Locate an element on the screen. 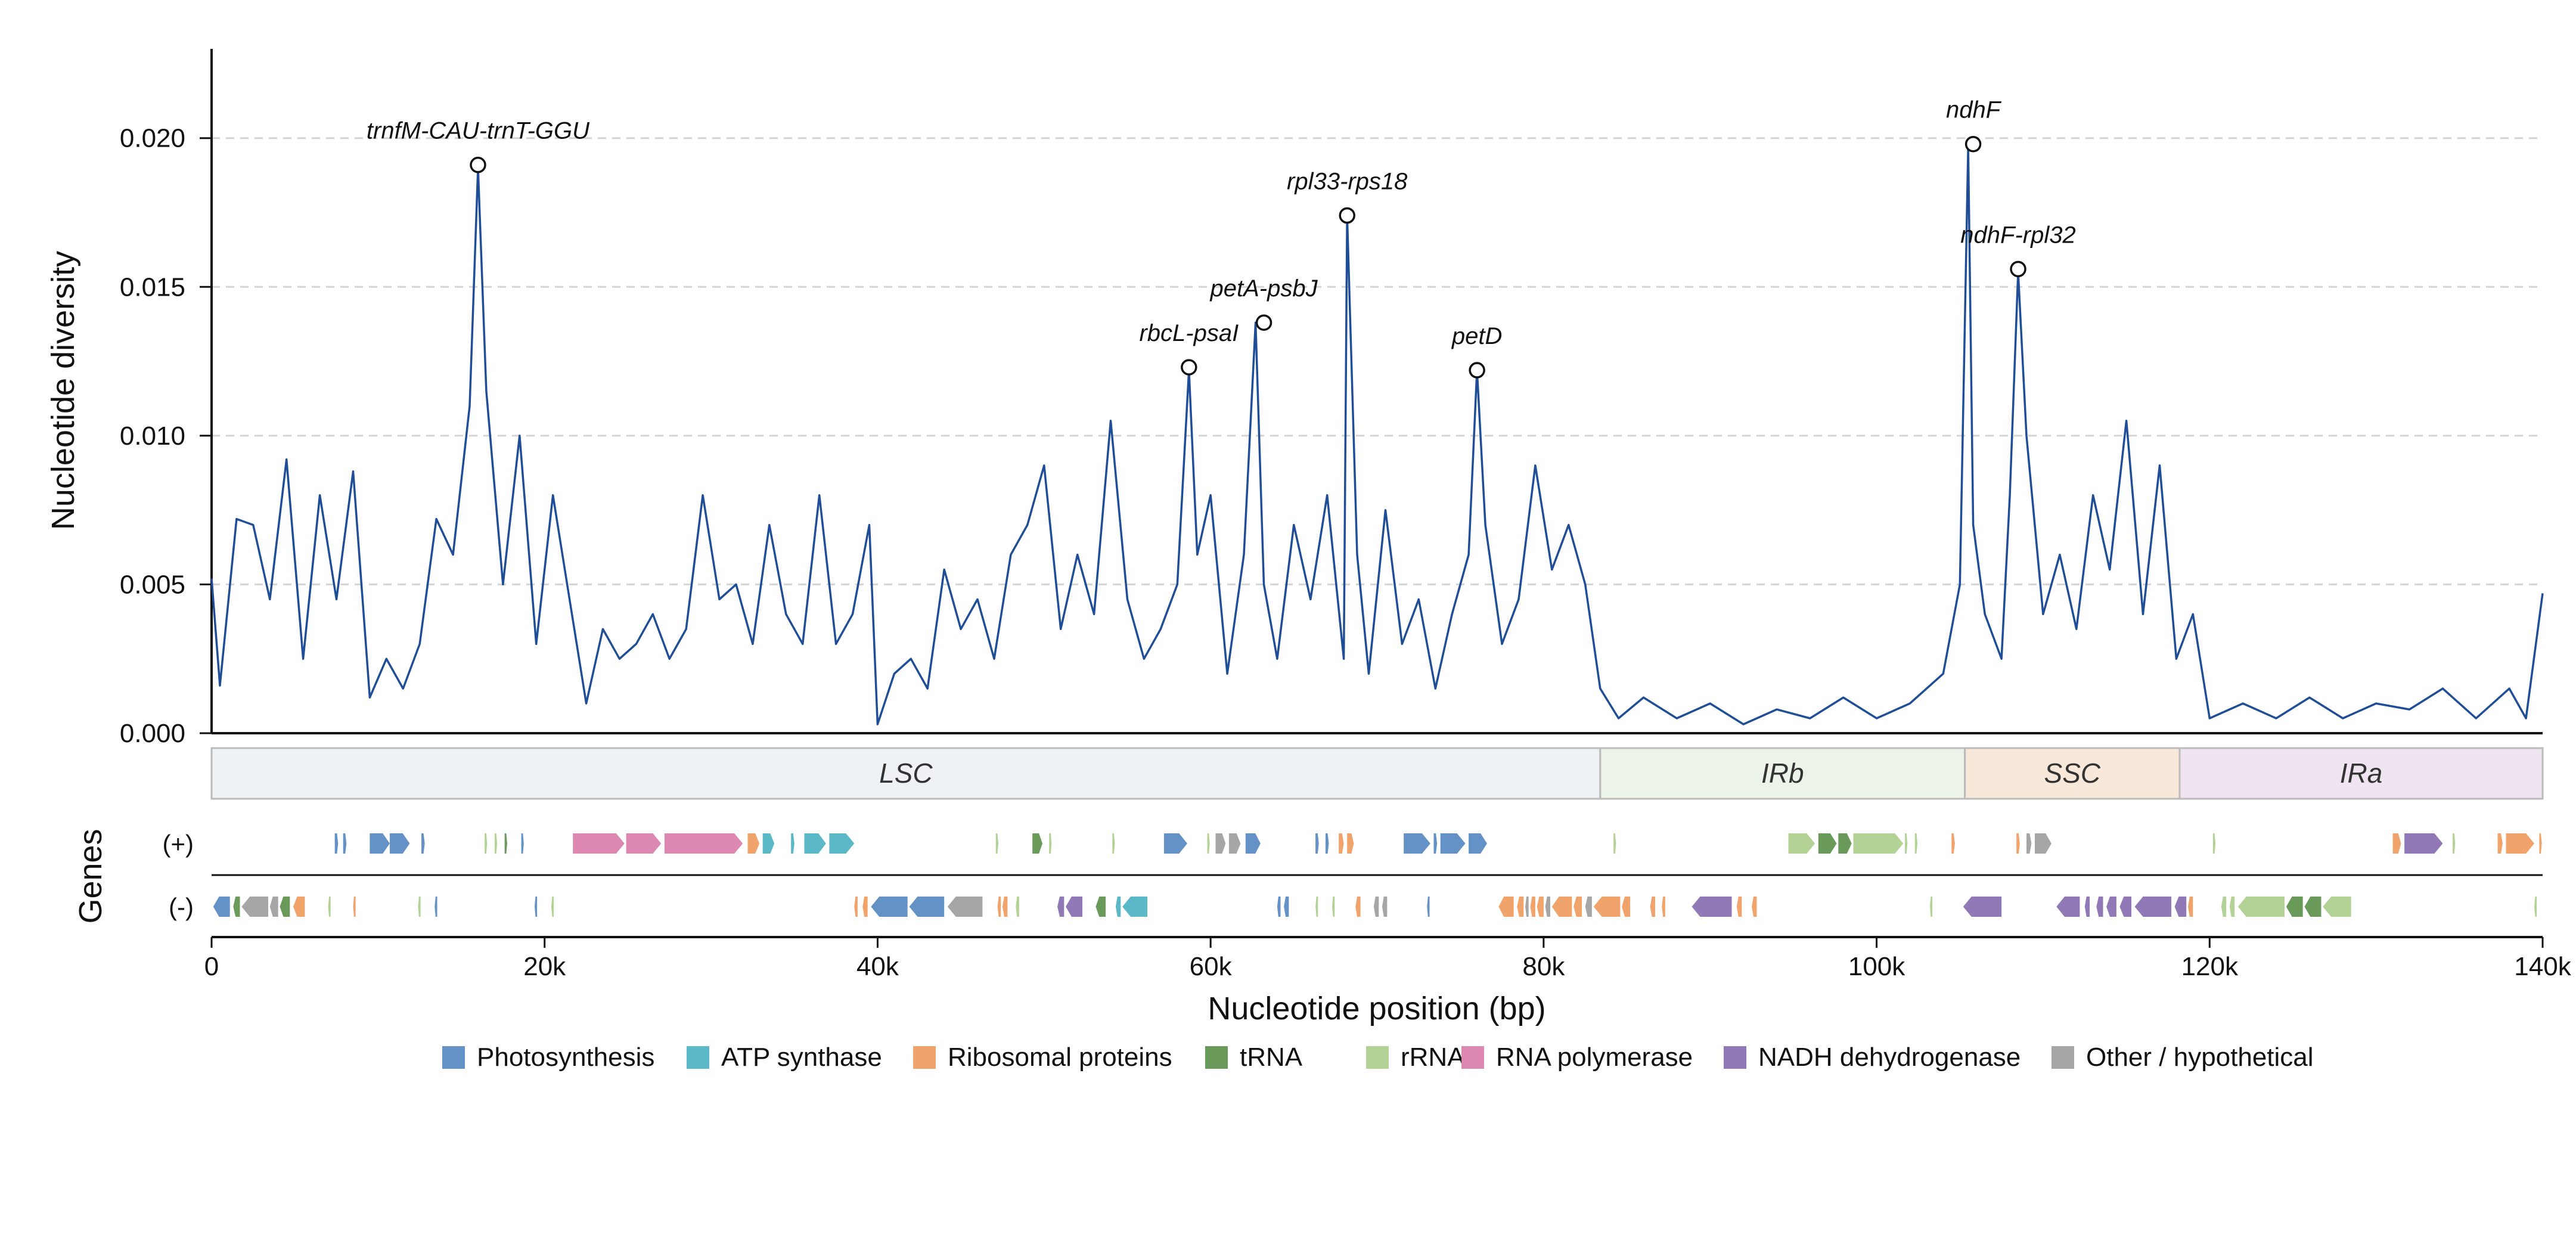  legend-label: tRNA is located at coordinates (1271, 1057).